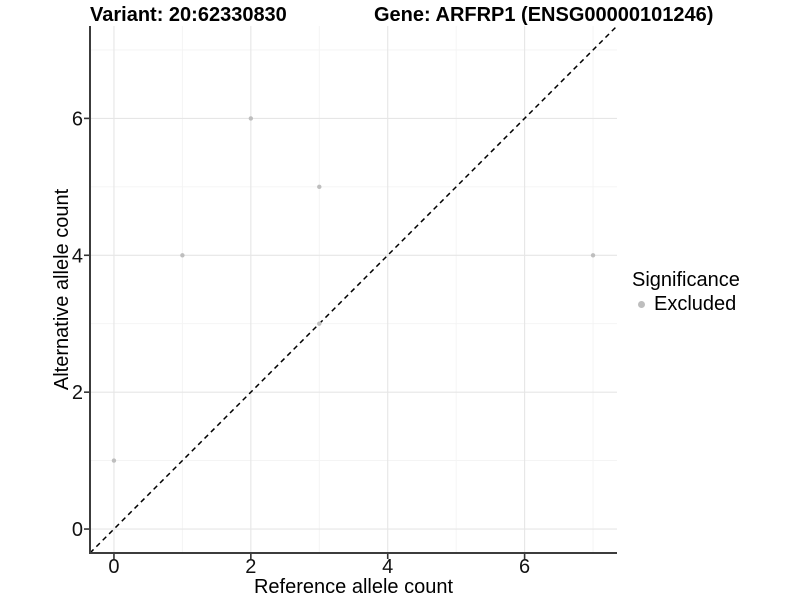 This screenshot has width=800, height=600. What do you see at coordinates (77, 119) in the screenshot?
I see `y-tick-label: 6` at bounding box center [77, 119].